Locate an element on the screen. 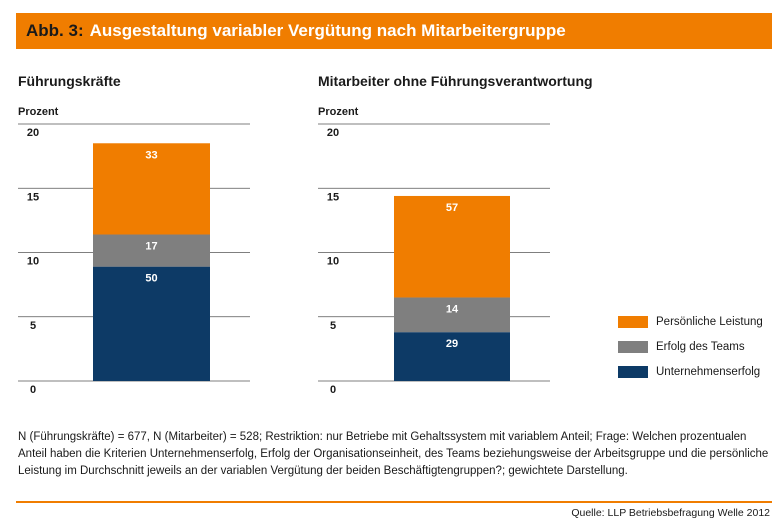  ytick-label-1-0: 0 is located at coordinates (333, 390).